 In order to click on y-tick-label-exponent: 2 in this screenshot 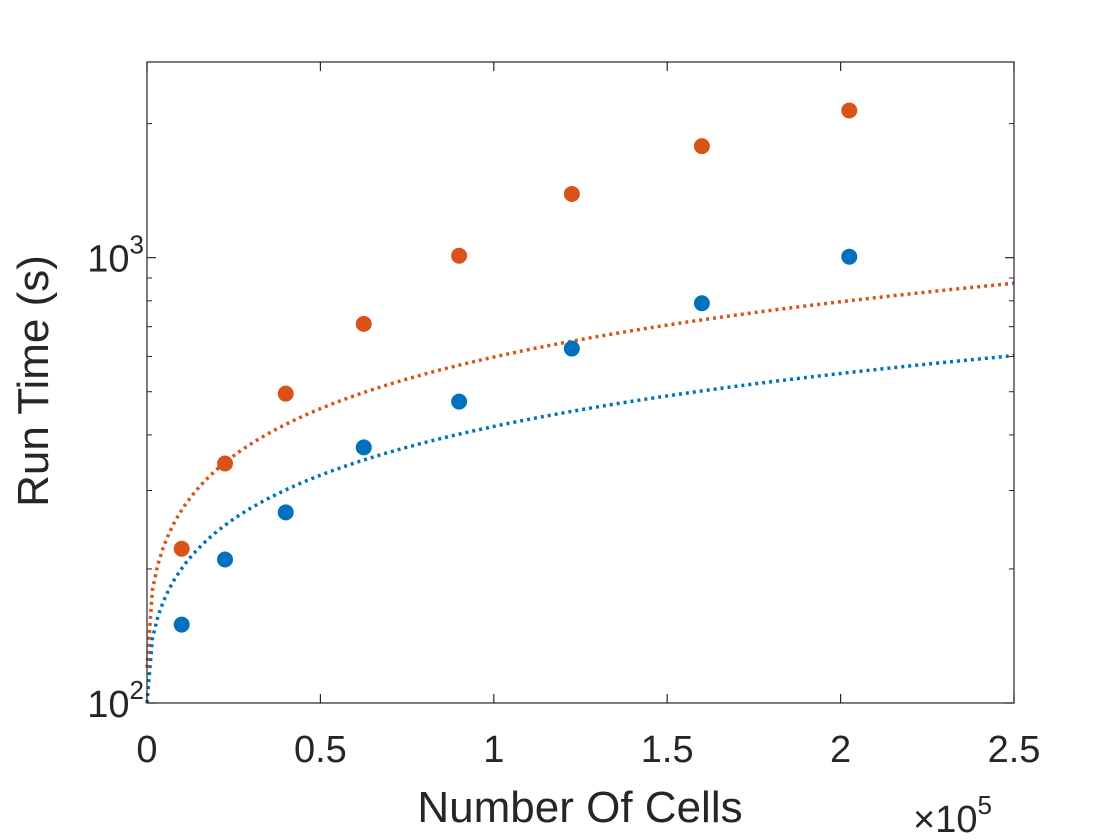, I will do `click(137, 690)`.